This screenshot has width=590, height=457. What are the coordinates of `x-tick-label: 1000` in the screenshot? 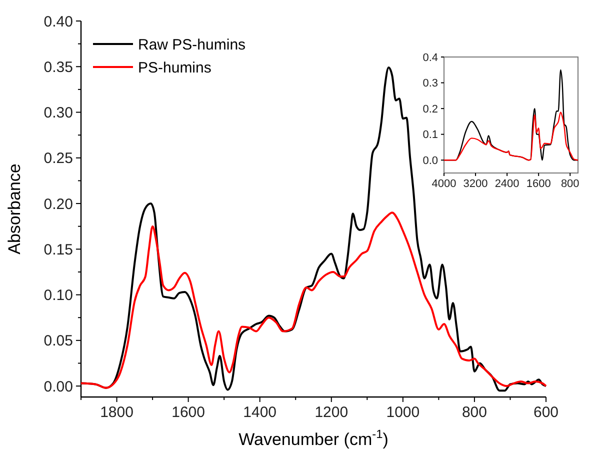 It's located at (403, 412).